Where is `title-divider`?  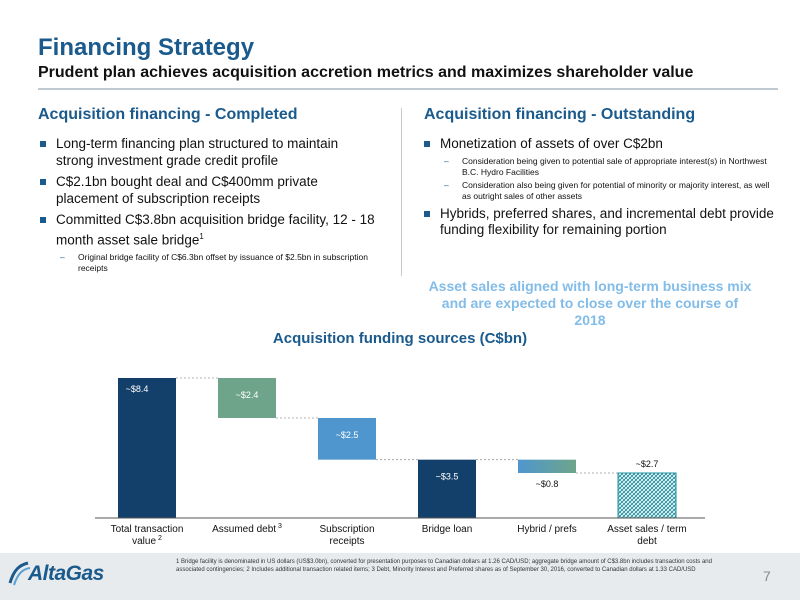 title-divider is located at coordinates (408, 89).